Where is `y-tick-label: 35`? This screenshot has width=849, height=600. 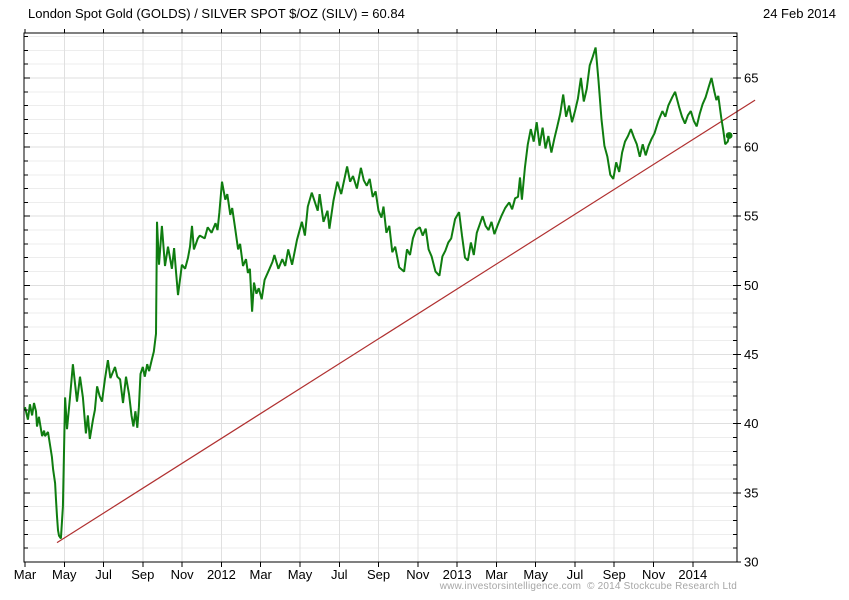 y-tick-label: 35 is located at coordinates (751, 492).